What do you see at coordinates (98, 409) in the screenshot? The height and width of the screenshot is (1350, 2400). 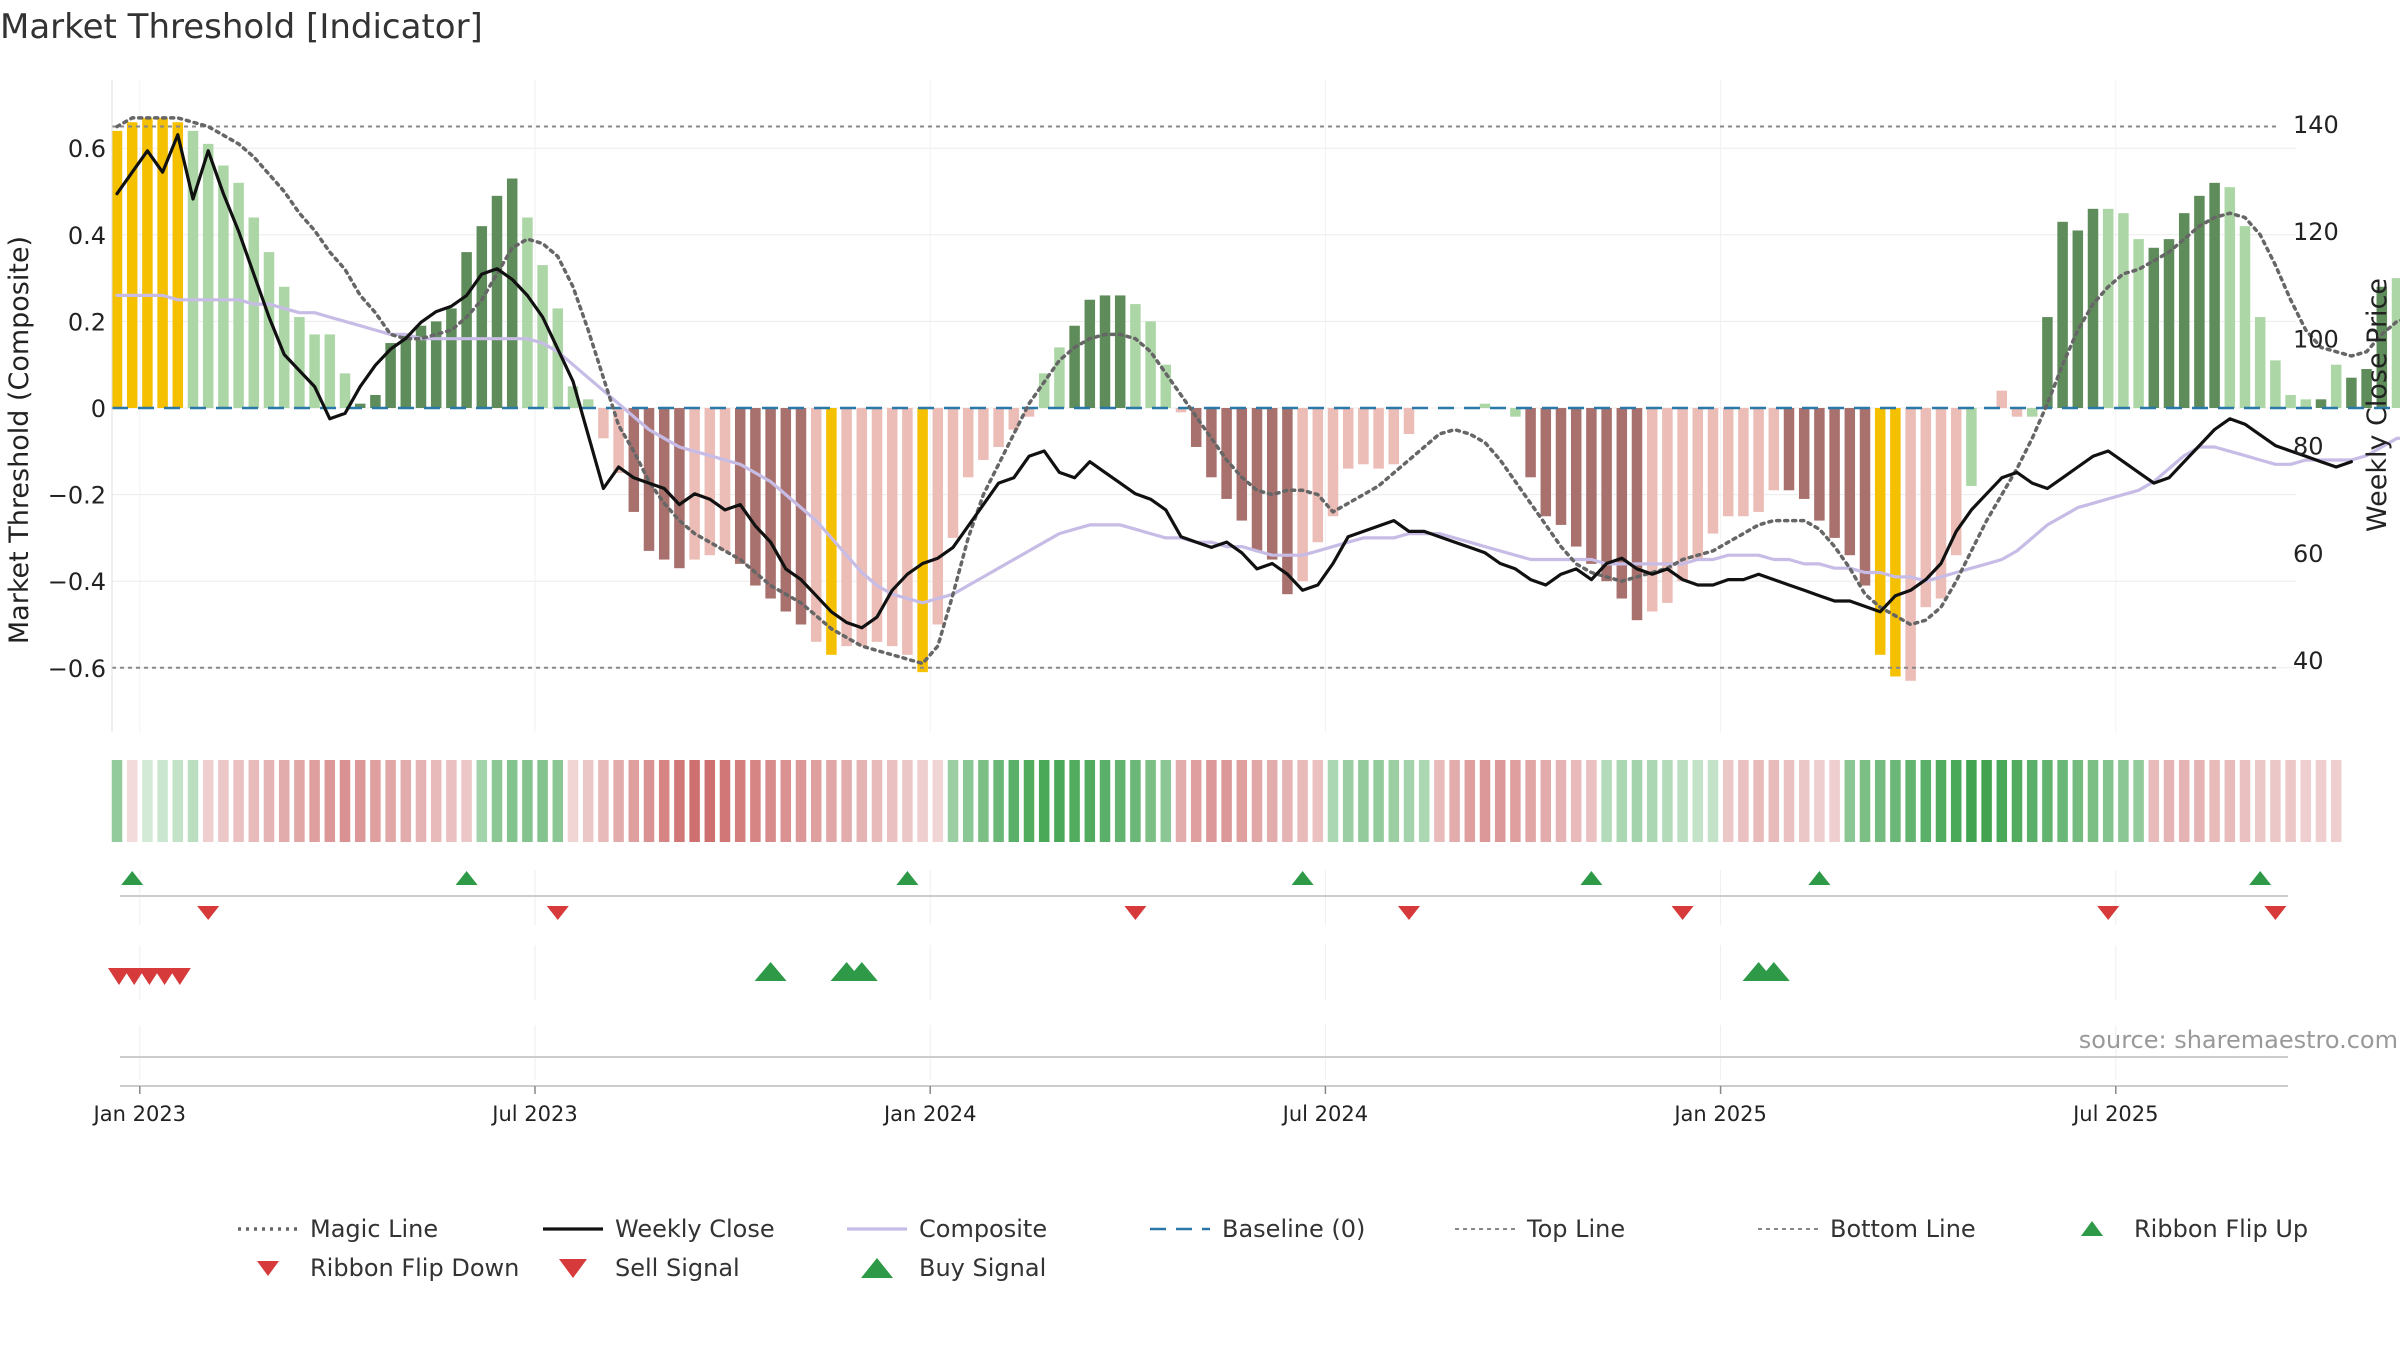 I see `y-tick-label: 0` at bounding box center [98, 409].